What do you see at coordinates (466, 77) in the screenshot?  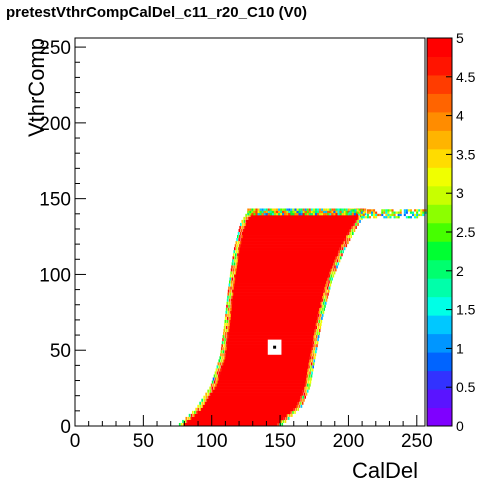 I see `palette-tick-label: 4.5` at bounding box center [466, 77].